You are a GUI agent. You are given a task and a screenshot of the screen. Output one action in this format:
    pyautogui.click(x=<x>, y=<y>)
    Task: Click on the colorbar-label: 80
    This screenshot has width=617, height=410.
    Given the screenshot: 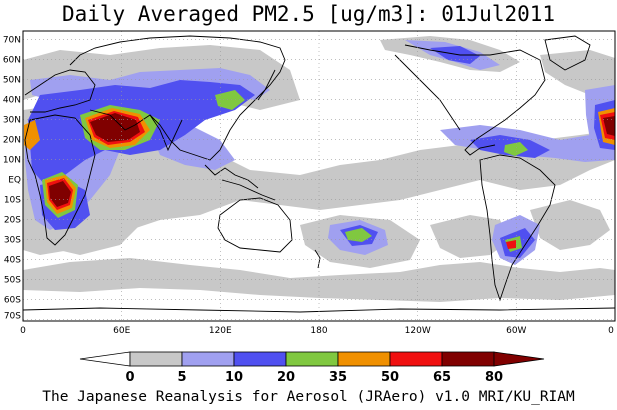 What is the action you would take?
    pyautogui.click(x=494, y=377)
    